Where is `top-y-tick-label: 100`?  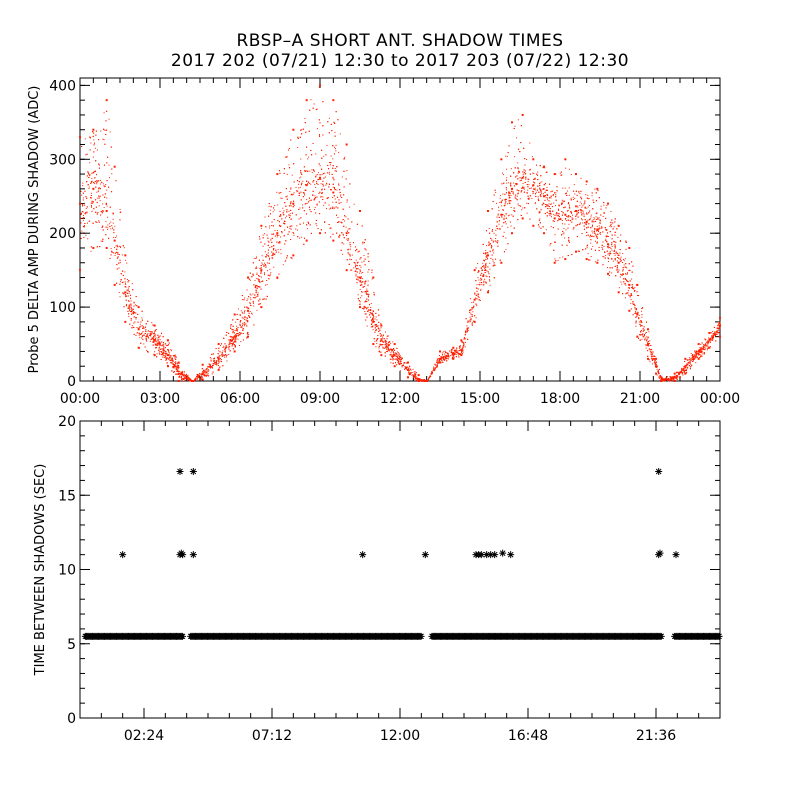 top-y-tick-label: 100 is located at coordinates (62, 308).